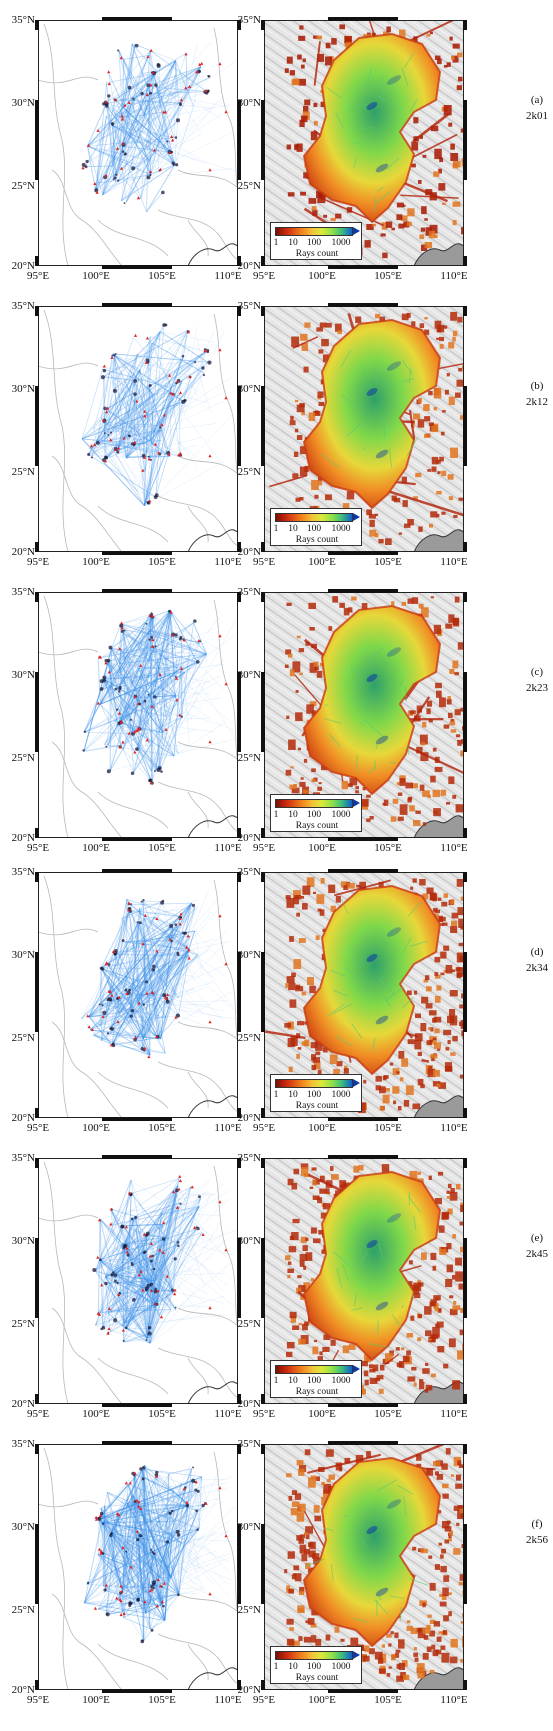 The width and height of the screenshot is (553, 1731). I want to click on ray-path-map, so click(138, 1281).